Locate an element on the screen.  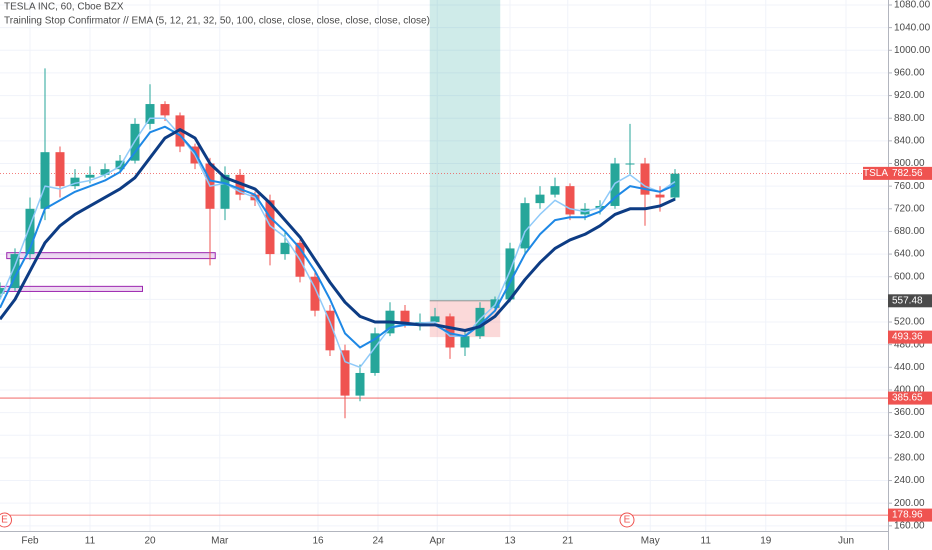
y-tick-label: 280.00 is located at coordinates (909, 458).